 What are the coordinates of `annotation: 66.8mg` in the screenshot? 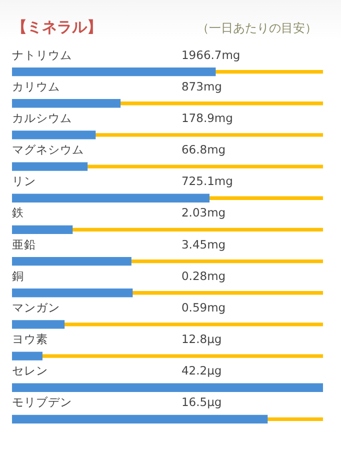 It's located at (203, 149).